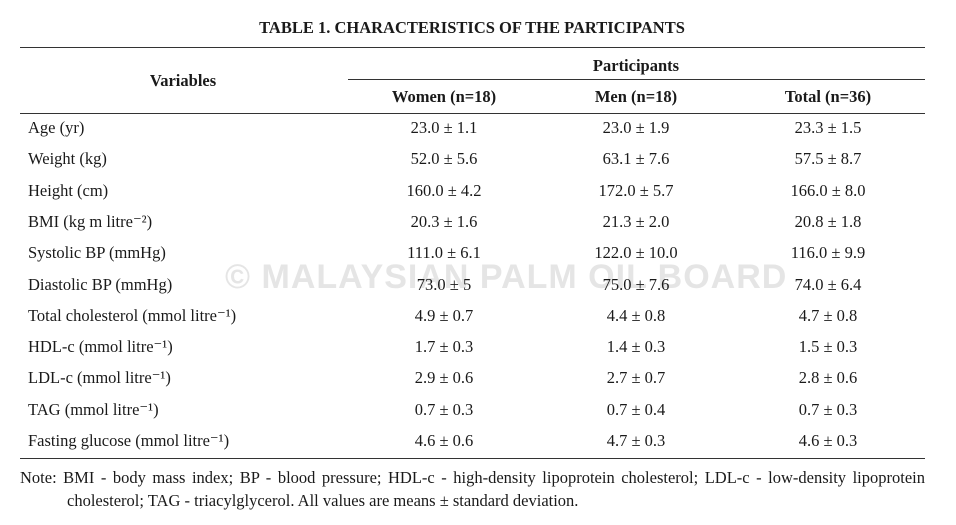 Image resolution: width=956 pixels, height=525 pixels. I want to click on cell-value: 2.8 ± 0.6, so click(828, 378).